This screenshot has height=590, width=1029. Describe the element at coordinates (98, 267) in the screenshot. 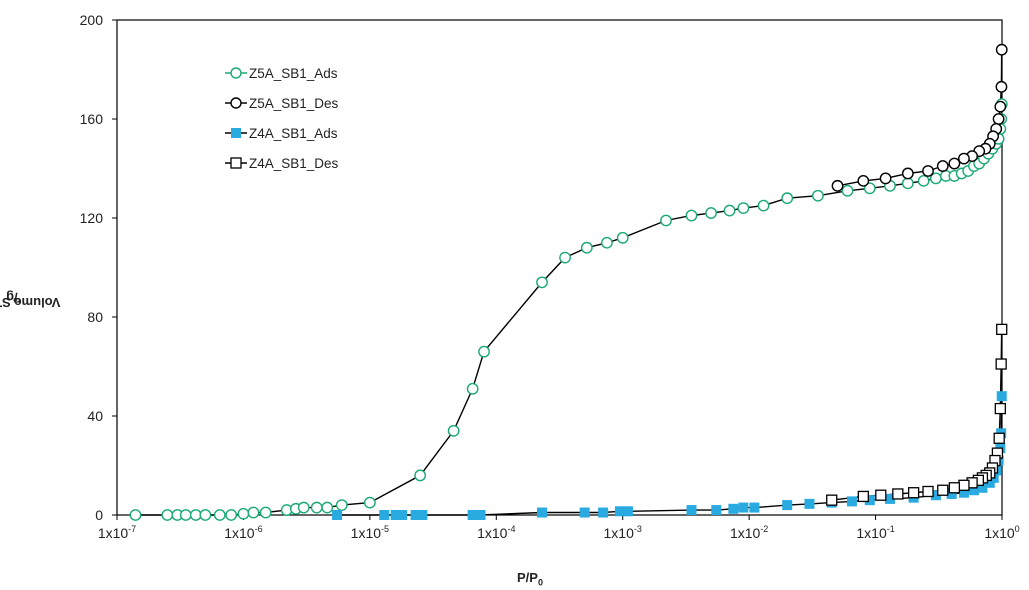

I see `y-axis-ticks: 0 40 80 120 160 200` at that location.